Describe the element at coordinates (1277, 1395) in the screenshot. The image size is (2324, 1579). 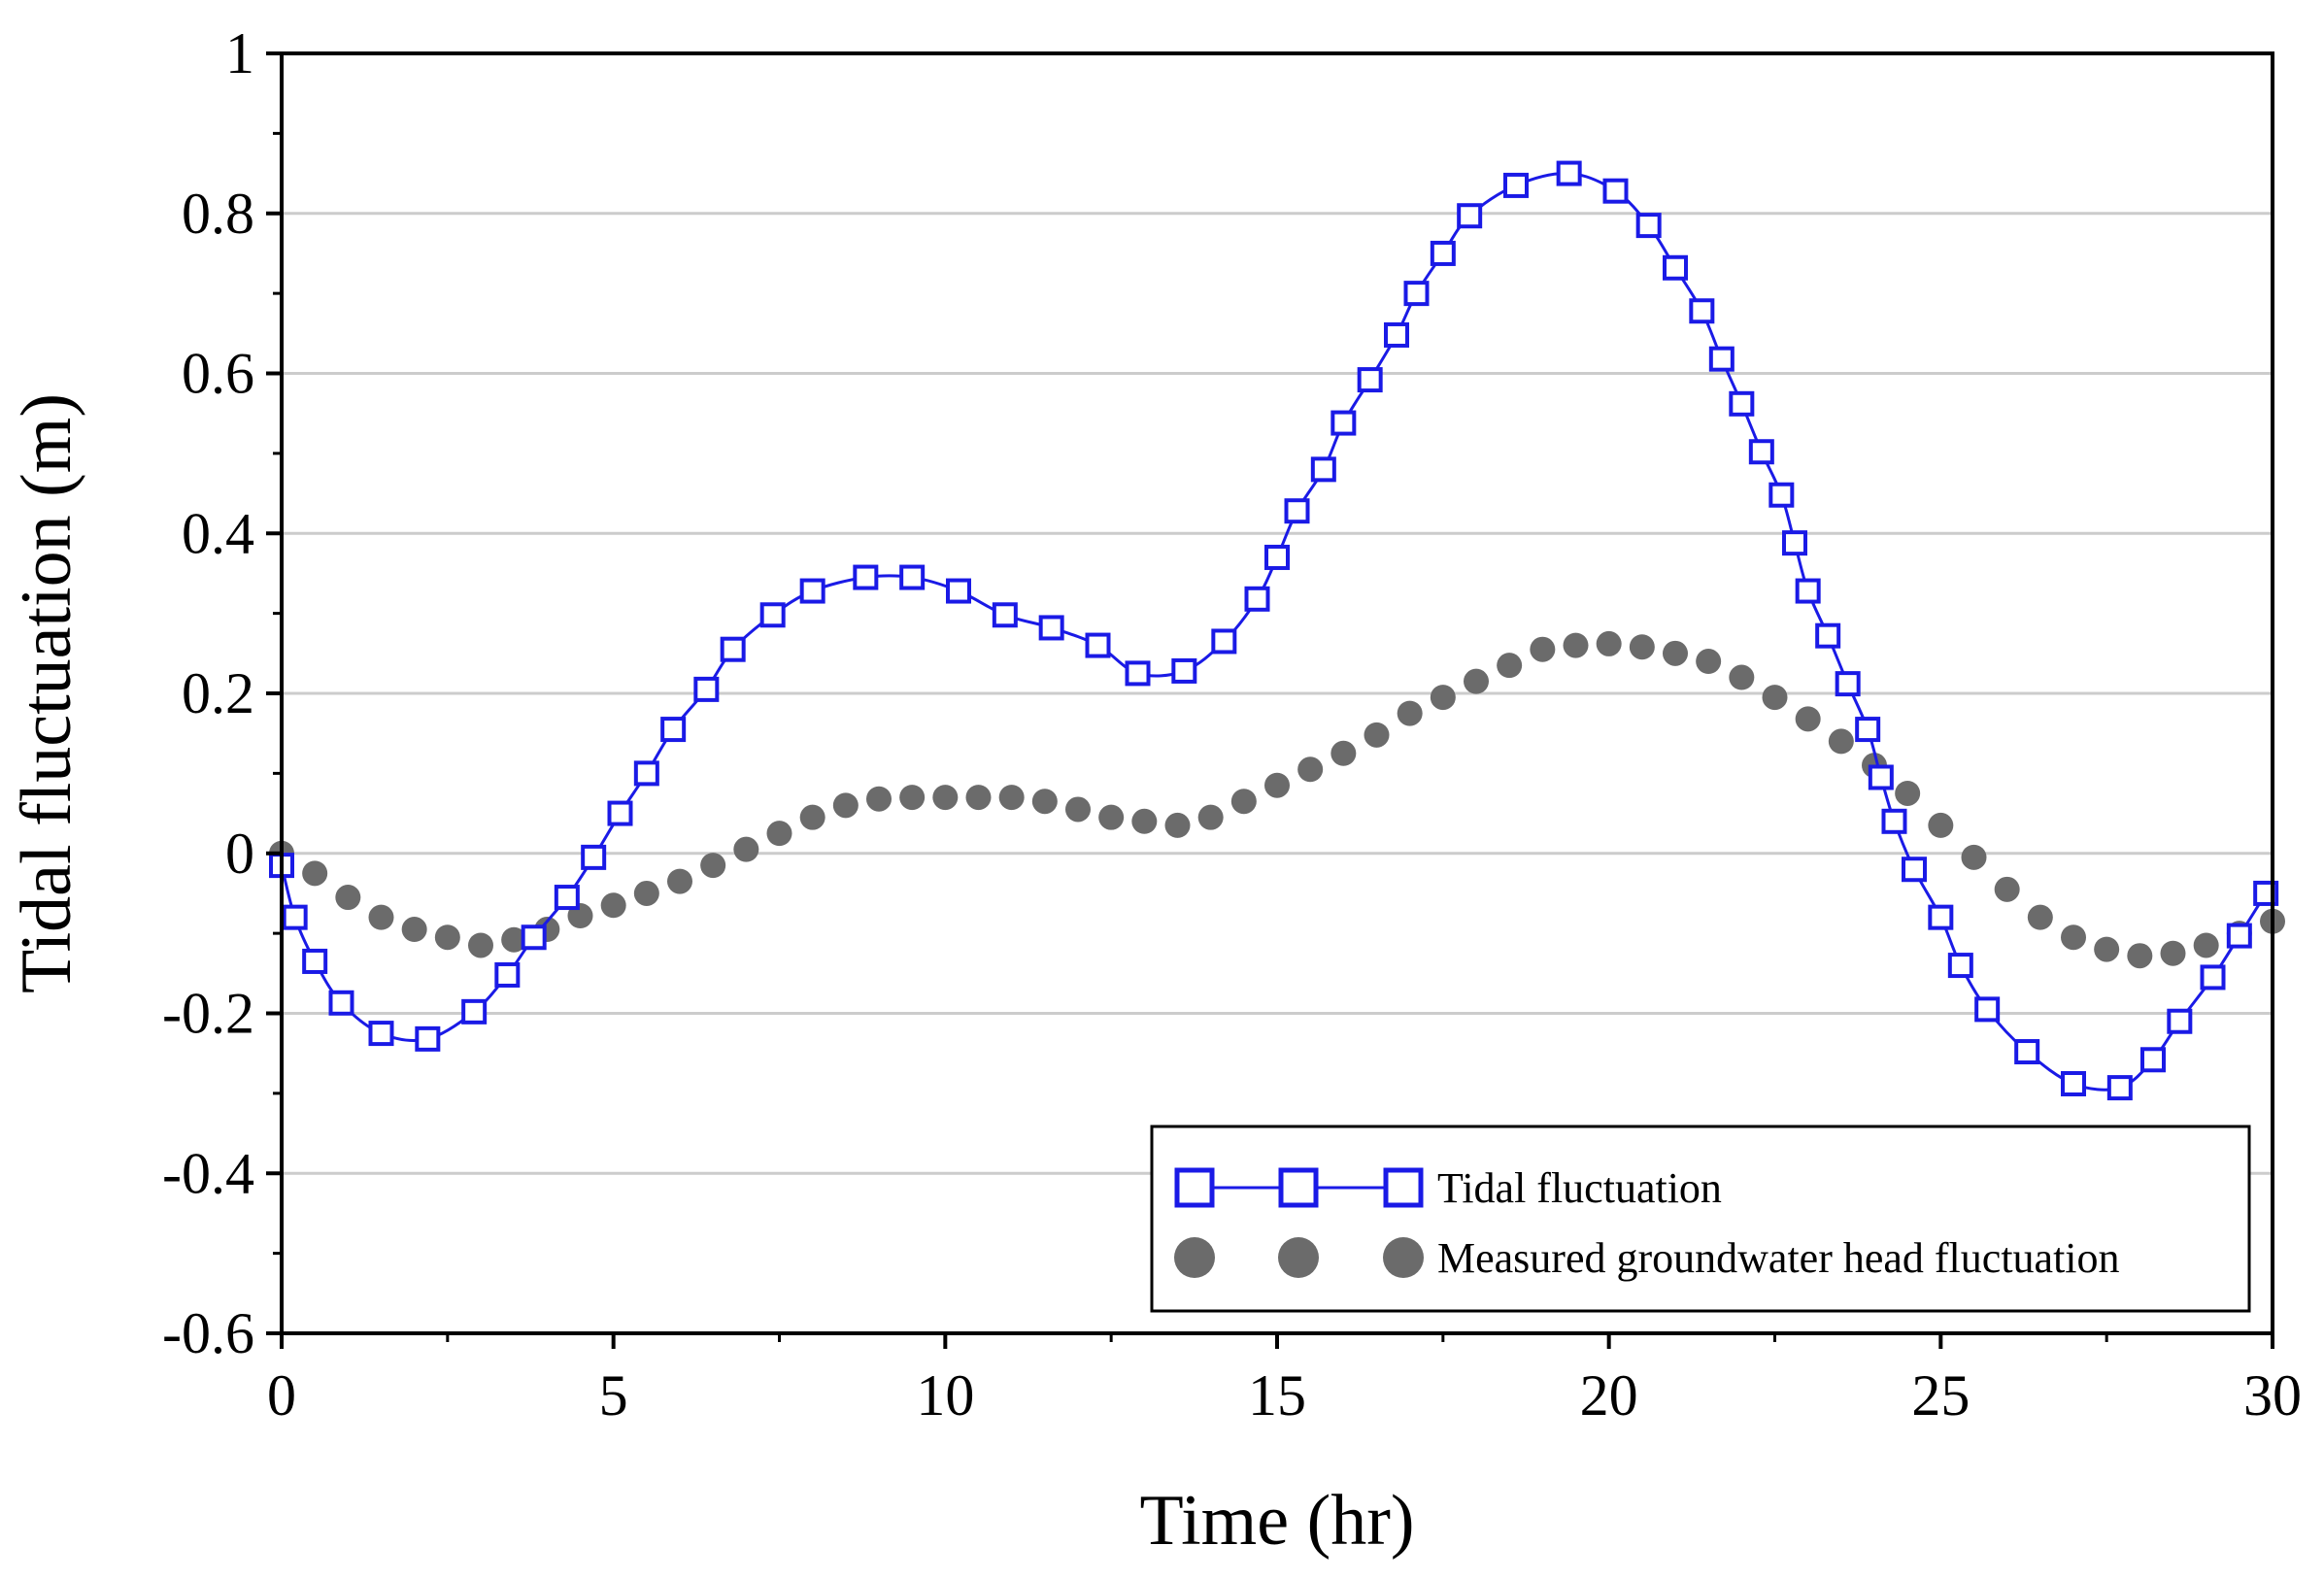
I see `x-tick-label: 15` at that location.